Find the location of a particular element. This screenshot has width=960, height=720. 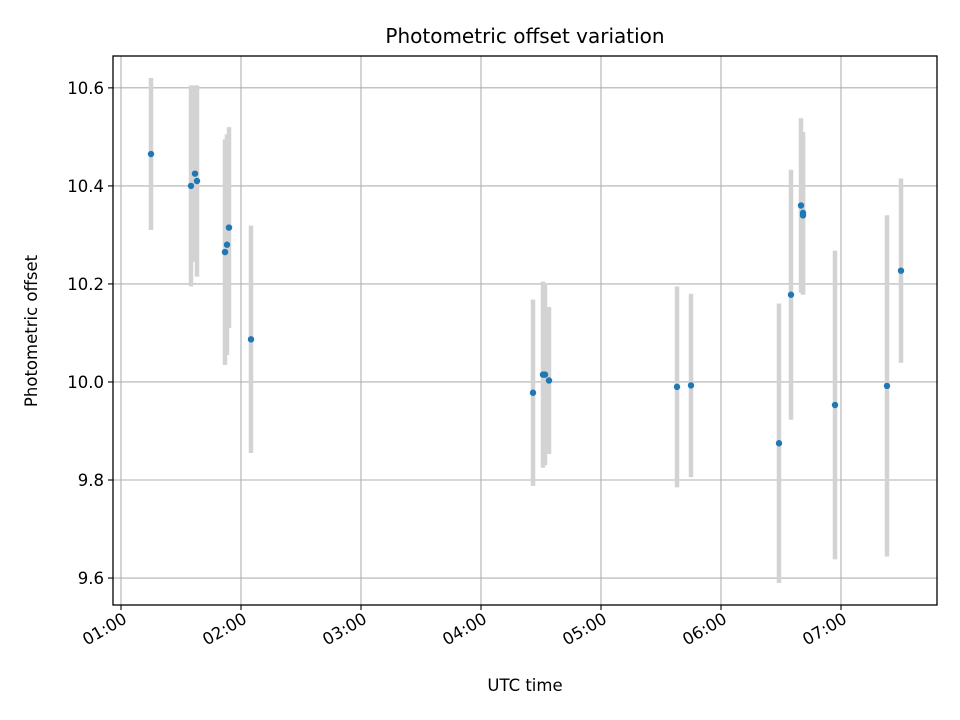

chart-title: Photometric offset variation is located at coordinates (524, 36).